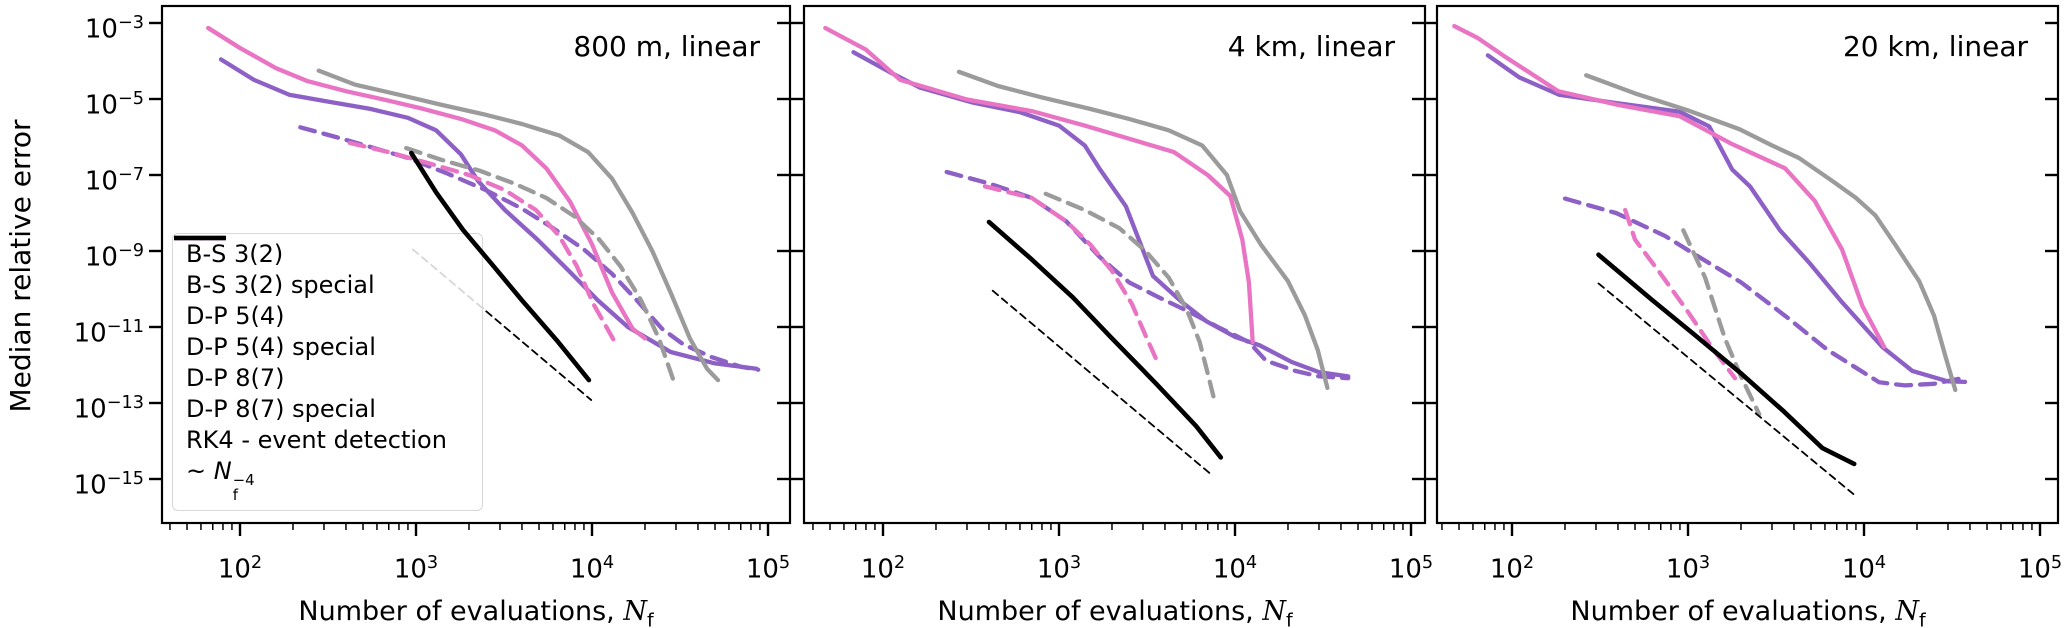  I want to click on legend-item-bs32s: B-S 3(2) special, so click(327, 267).